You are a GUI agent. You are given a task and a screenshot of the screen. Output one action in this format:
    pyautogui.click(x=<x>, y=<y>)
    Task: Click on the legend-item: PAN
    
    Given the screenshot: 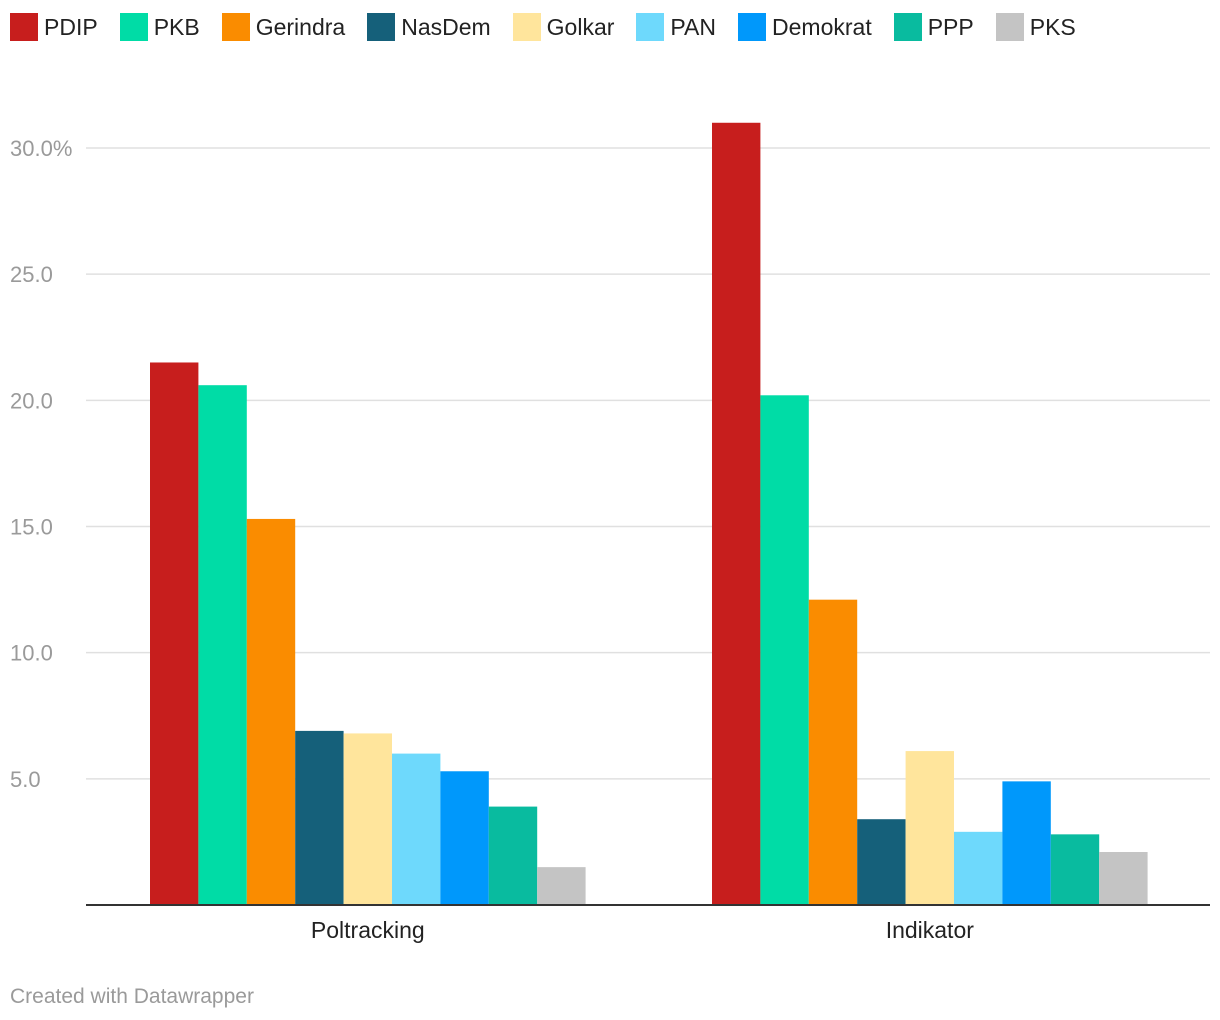 What is the action you would take?
    pyautogui.click(x=676, y=27)
    